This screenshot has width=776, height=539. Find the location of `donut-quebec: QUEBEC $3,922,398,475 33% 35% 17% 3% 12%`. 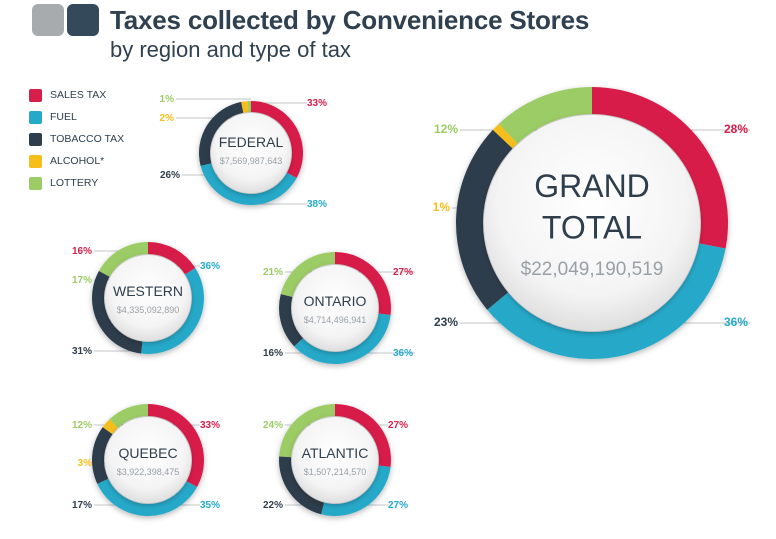

donut-quebec: QUEBEC $3,922,398,475 33% 35% 17% 3% 12% is located at coordinates (146, 460).